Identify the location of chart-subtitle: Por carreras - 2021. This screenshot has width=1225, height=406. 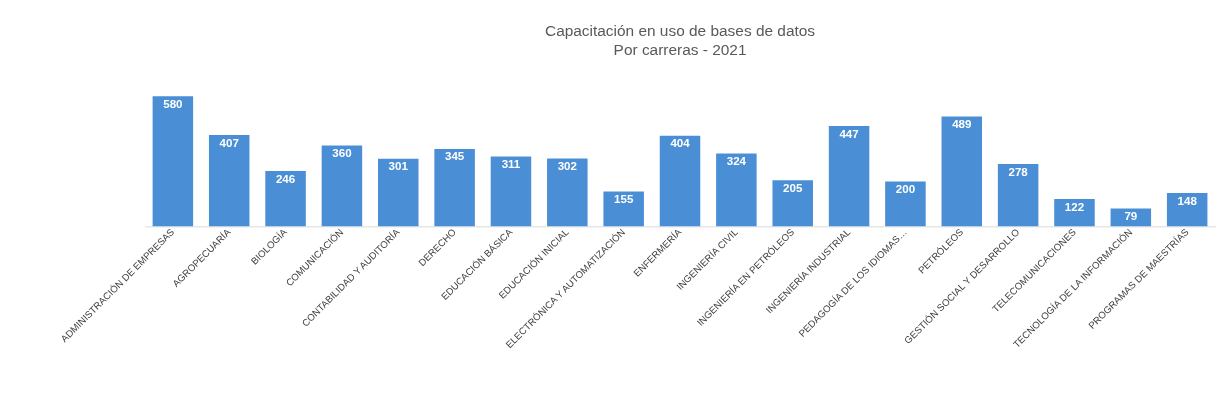
(680, 49).